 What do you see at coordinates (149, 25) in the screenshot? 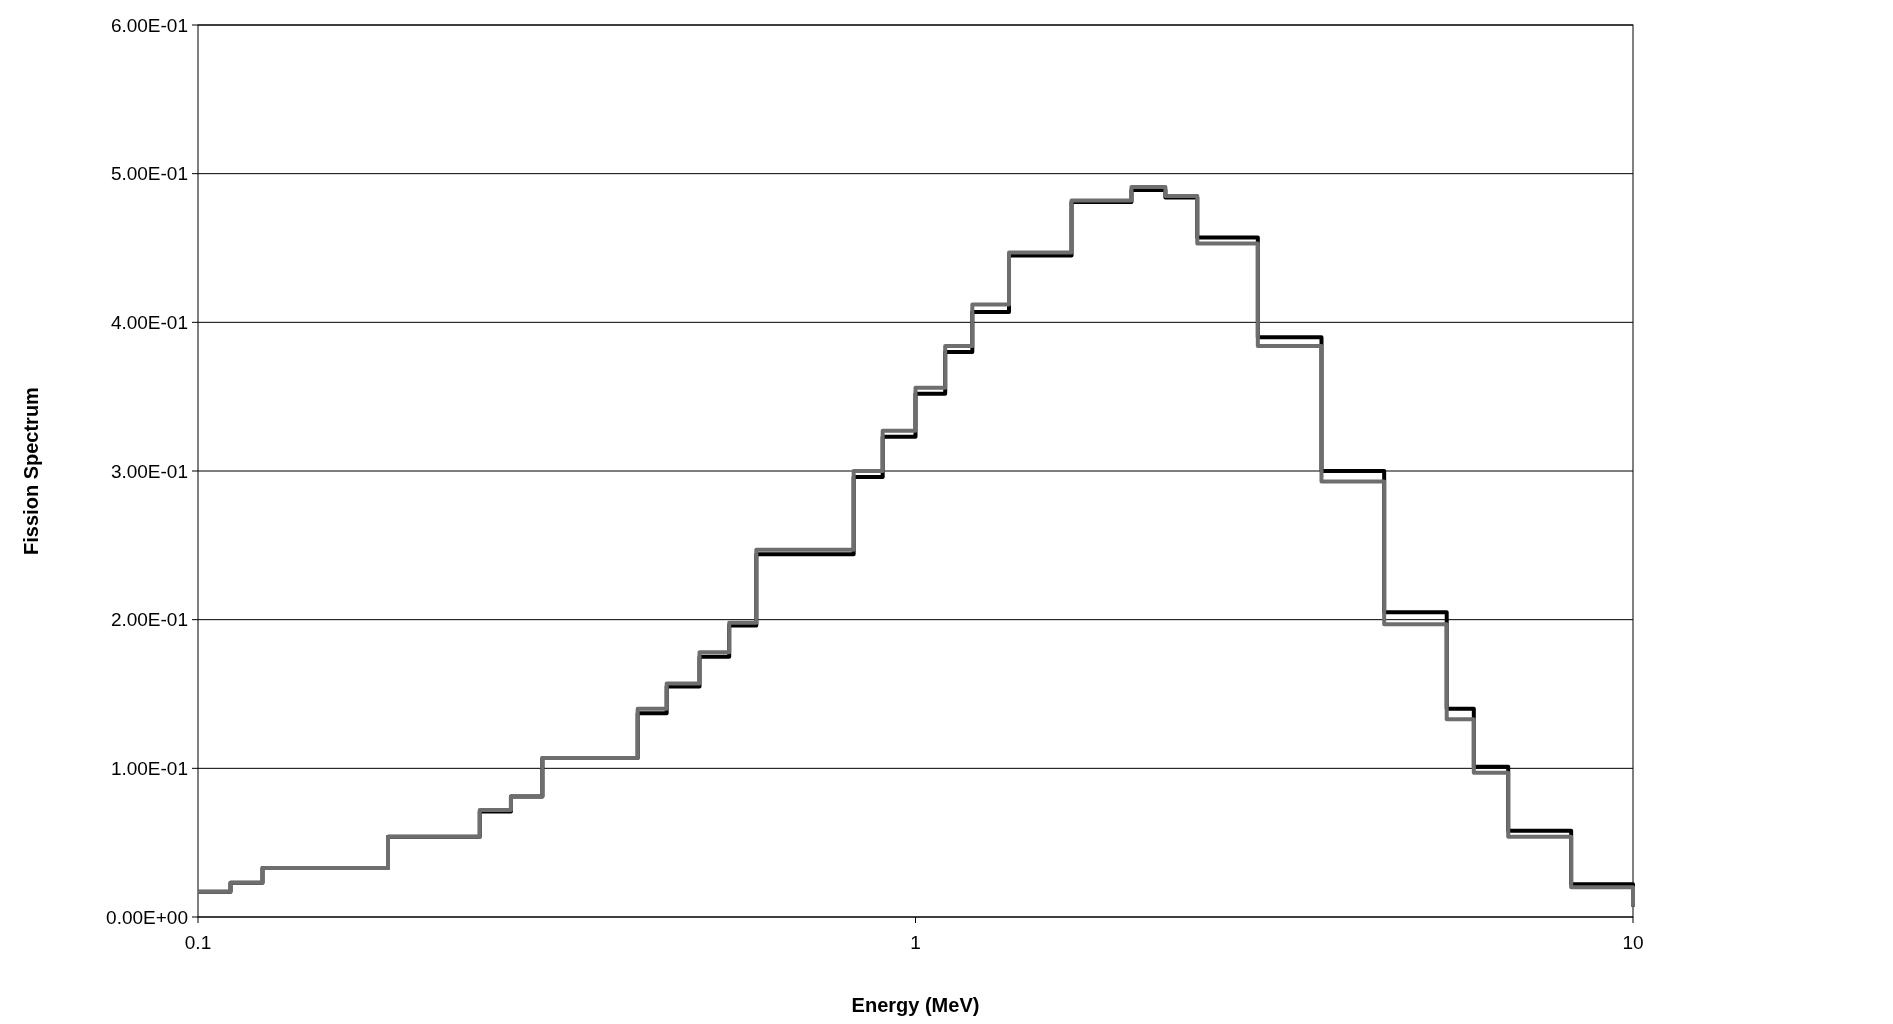
I see `y-tick-label: 6.00E-01` at bounding box center [149, 25].